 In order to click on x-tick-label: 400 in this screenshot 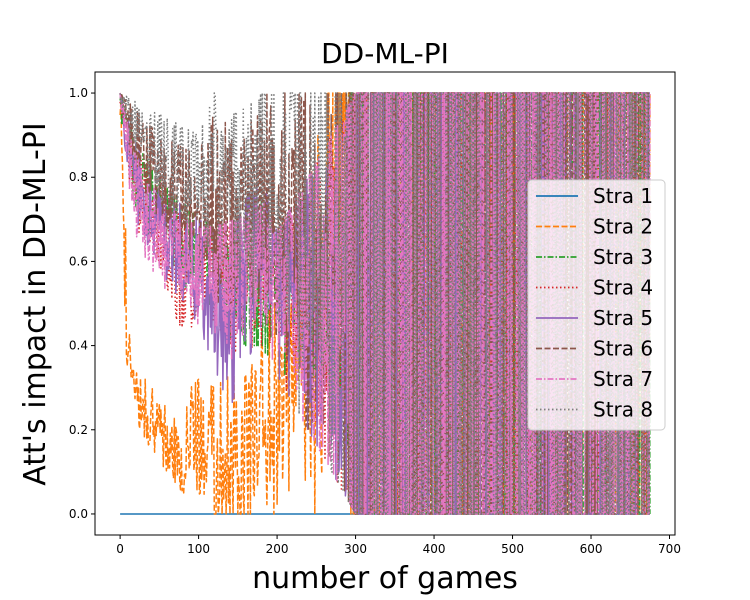, I will do `click(434, 549)`.